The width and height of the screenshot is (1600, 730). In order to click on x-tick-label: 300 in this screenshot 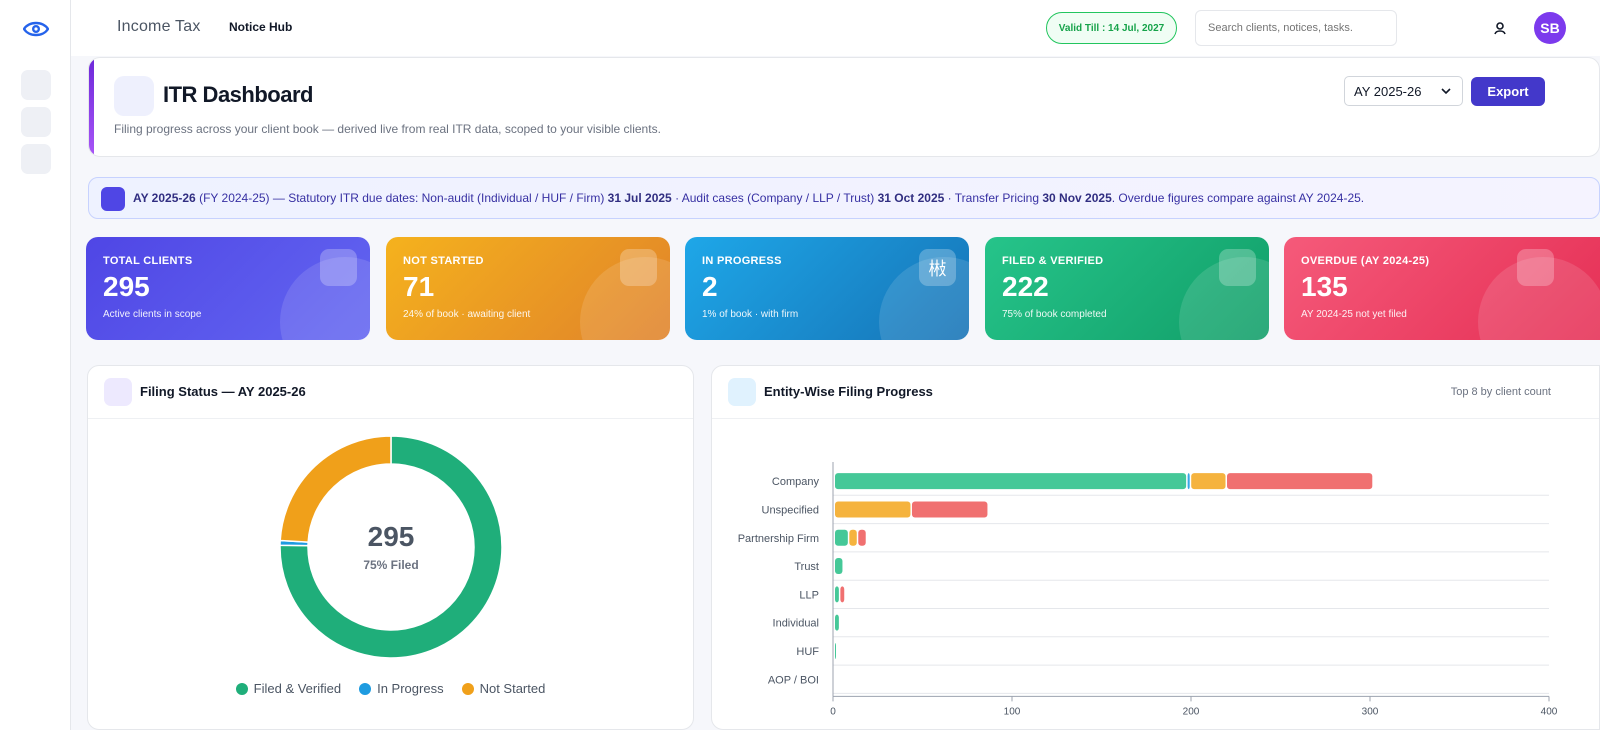, I will do `click(1370, 711)`.